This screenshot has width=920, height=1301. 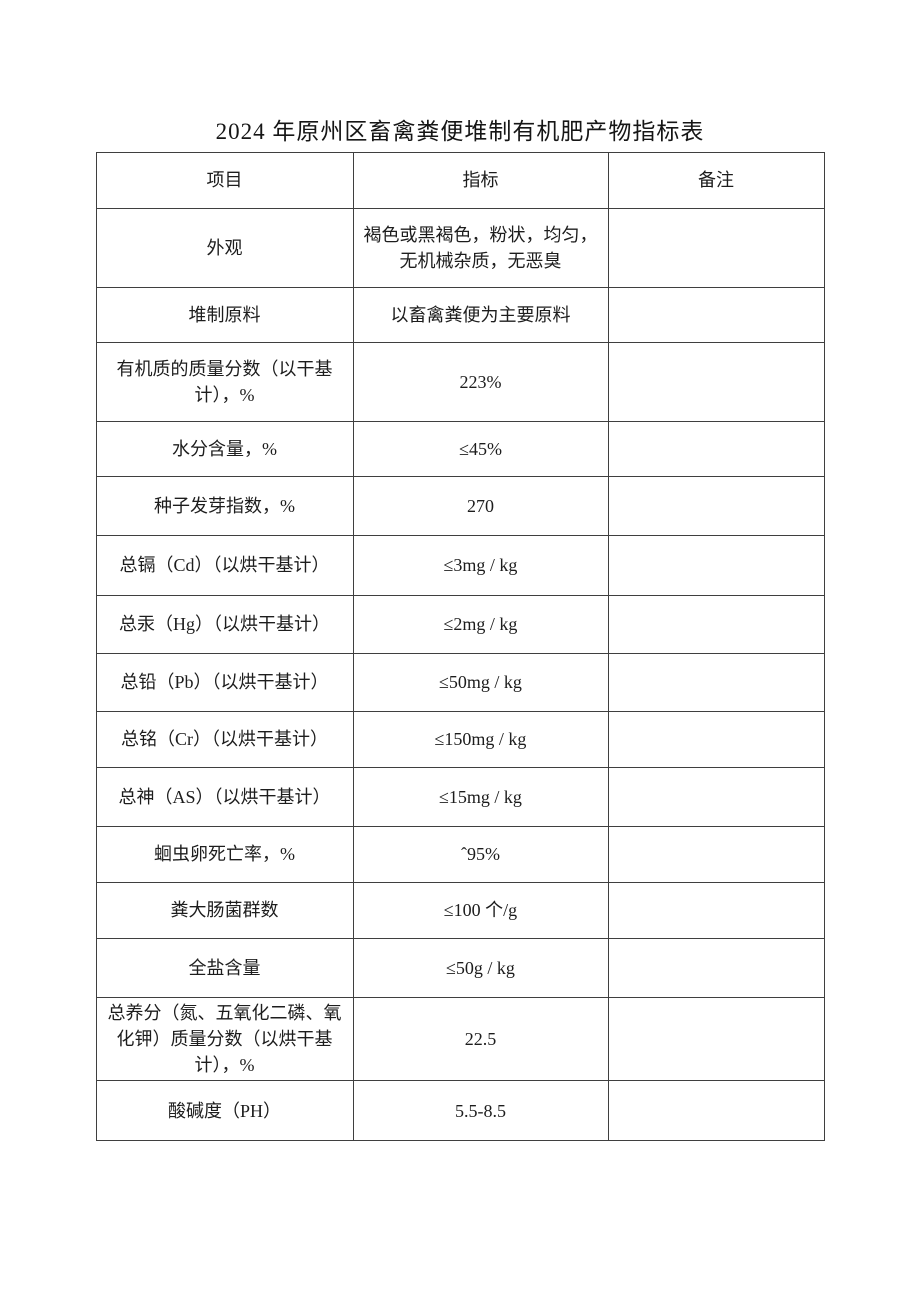 I want to click on table-row: 总镉（Cd）（以烘干基计） ≤3mg / kg, so click(x=460, y=565).